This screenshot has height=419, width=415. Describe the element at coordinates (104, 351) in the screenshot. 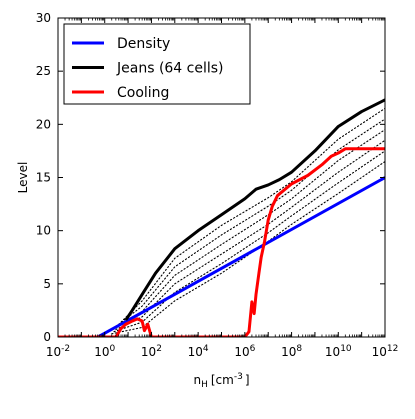

I see `x-tick-label: 10⁰` at that location.